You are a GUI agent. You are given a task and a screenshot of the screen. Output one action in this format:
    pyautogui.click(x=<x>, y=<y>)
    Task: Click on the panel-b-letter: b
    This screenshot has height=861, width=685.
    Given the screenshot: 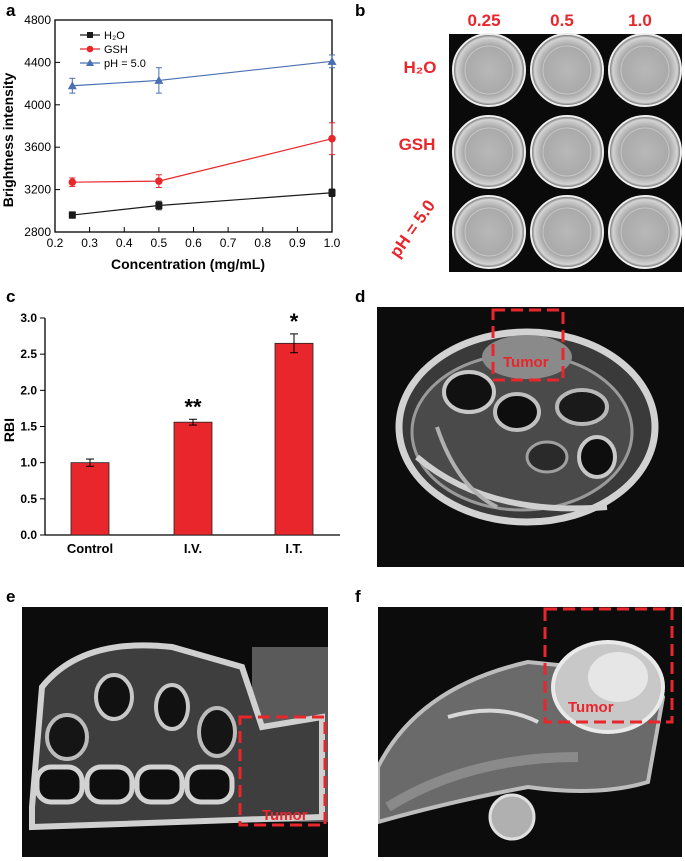 What is the action you would take?
    pyautogui.click(x=360, y=10)
    